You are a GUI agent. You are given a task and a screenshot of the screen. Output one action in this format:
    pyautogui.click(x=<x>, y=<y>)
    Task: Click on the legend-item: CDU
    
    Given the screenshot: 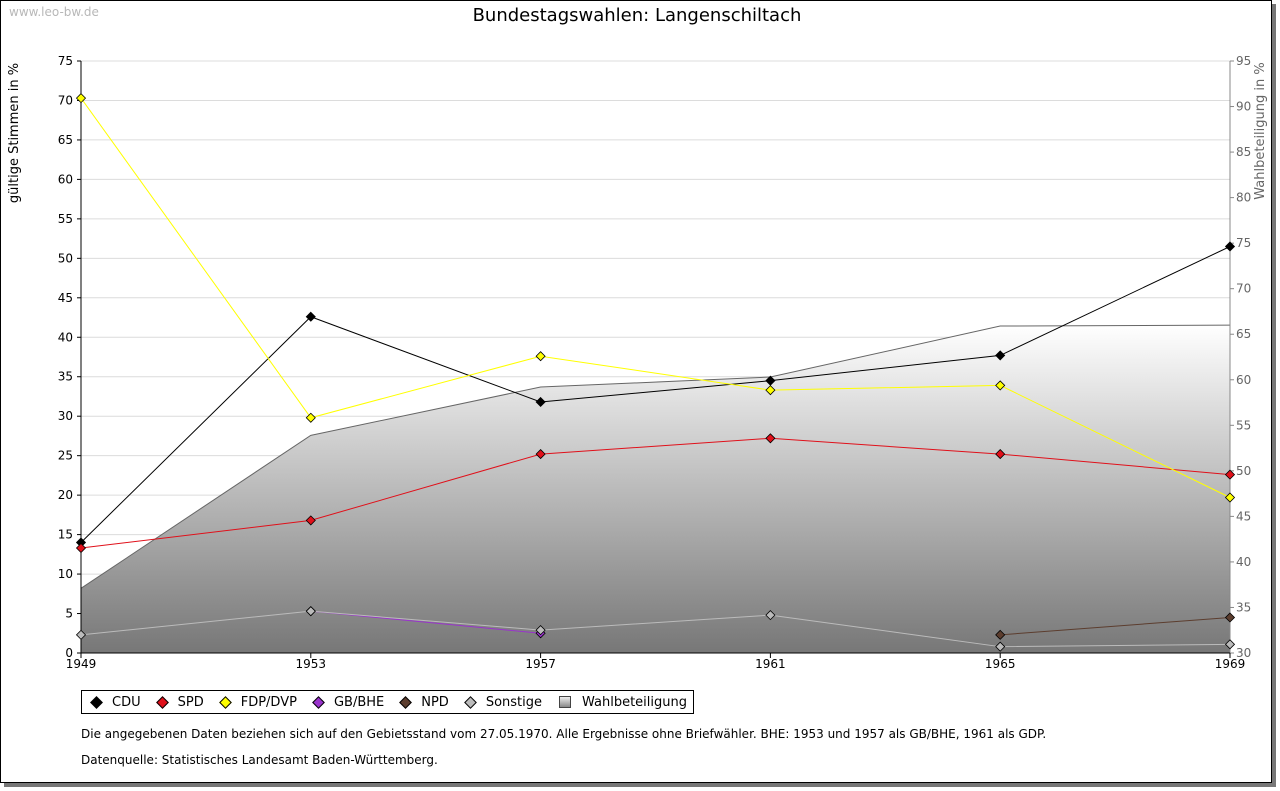 What is the action you would take?
    pyautogui.click(x=115, y=702)
    